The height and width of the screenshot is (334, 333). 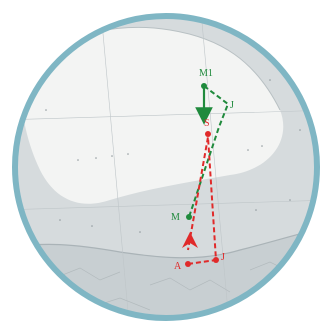 What do you see at coordinates (204, 86) in the screenshot?
I see `green-start-marker` at bounding box center [204, 86].